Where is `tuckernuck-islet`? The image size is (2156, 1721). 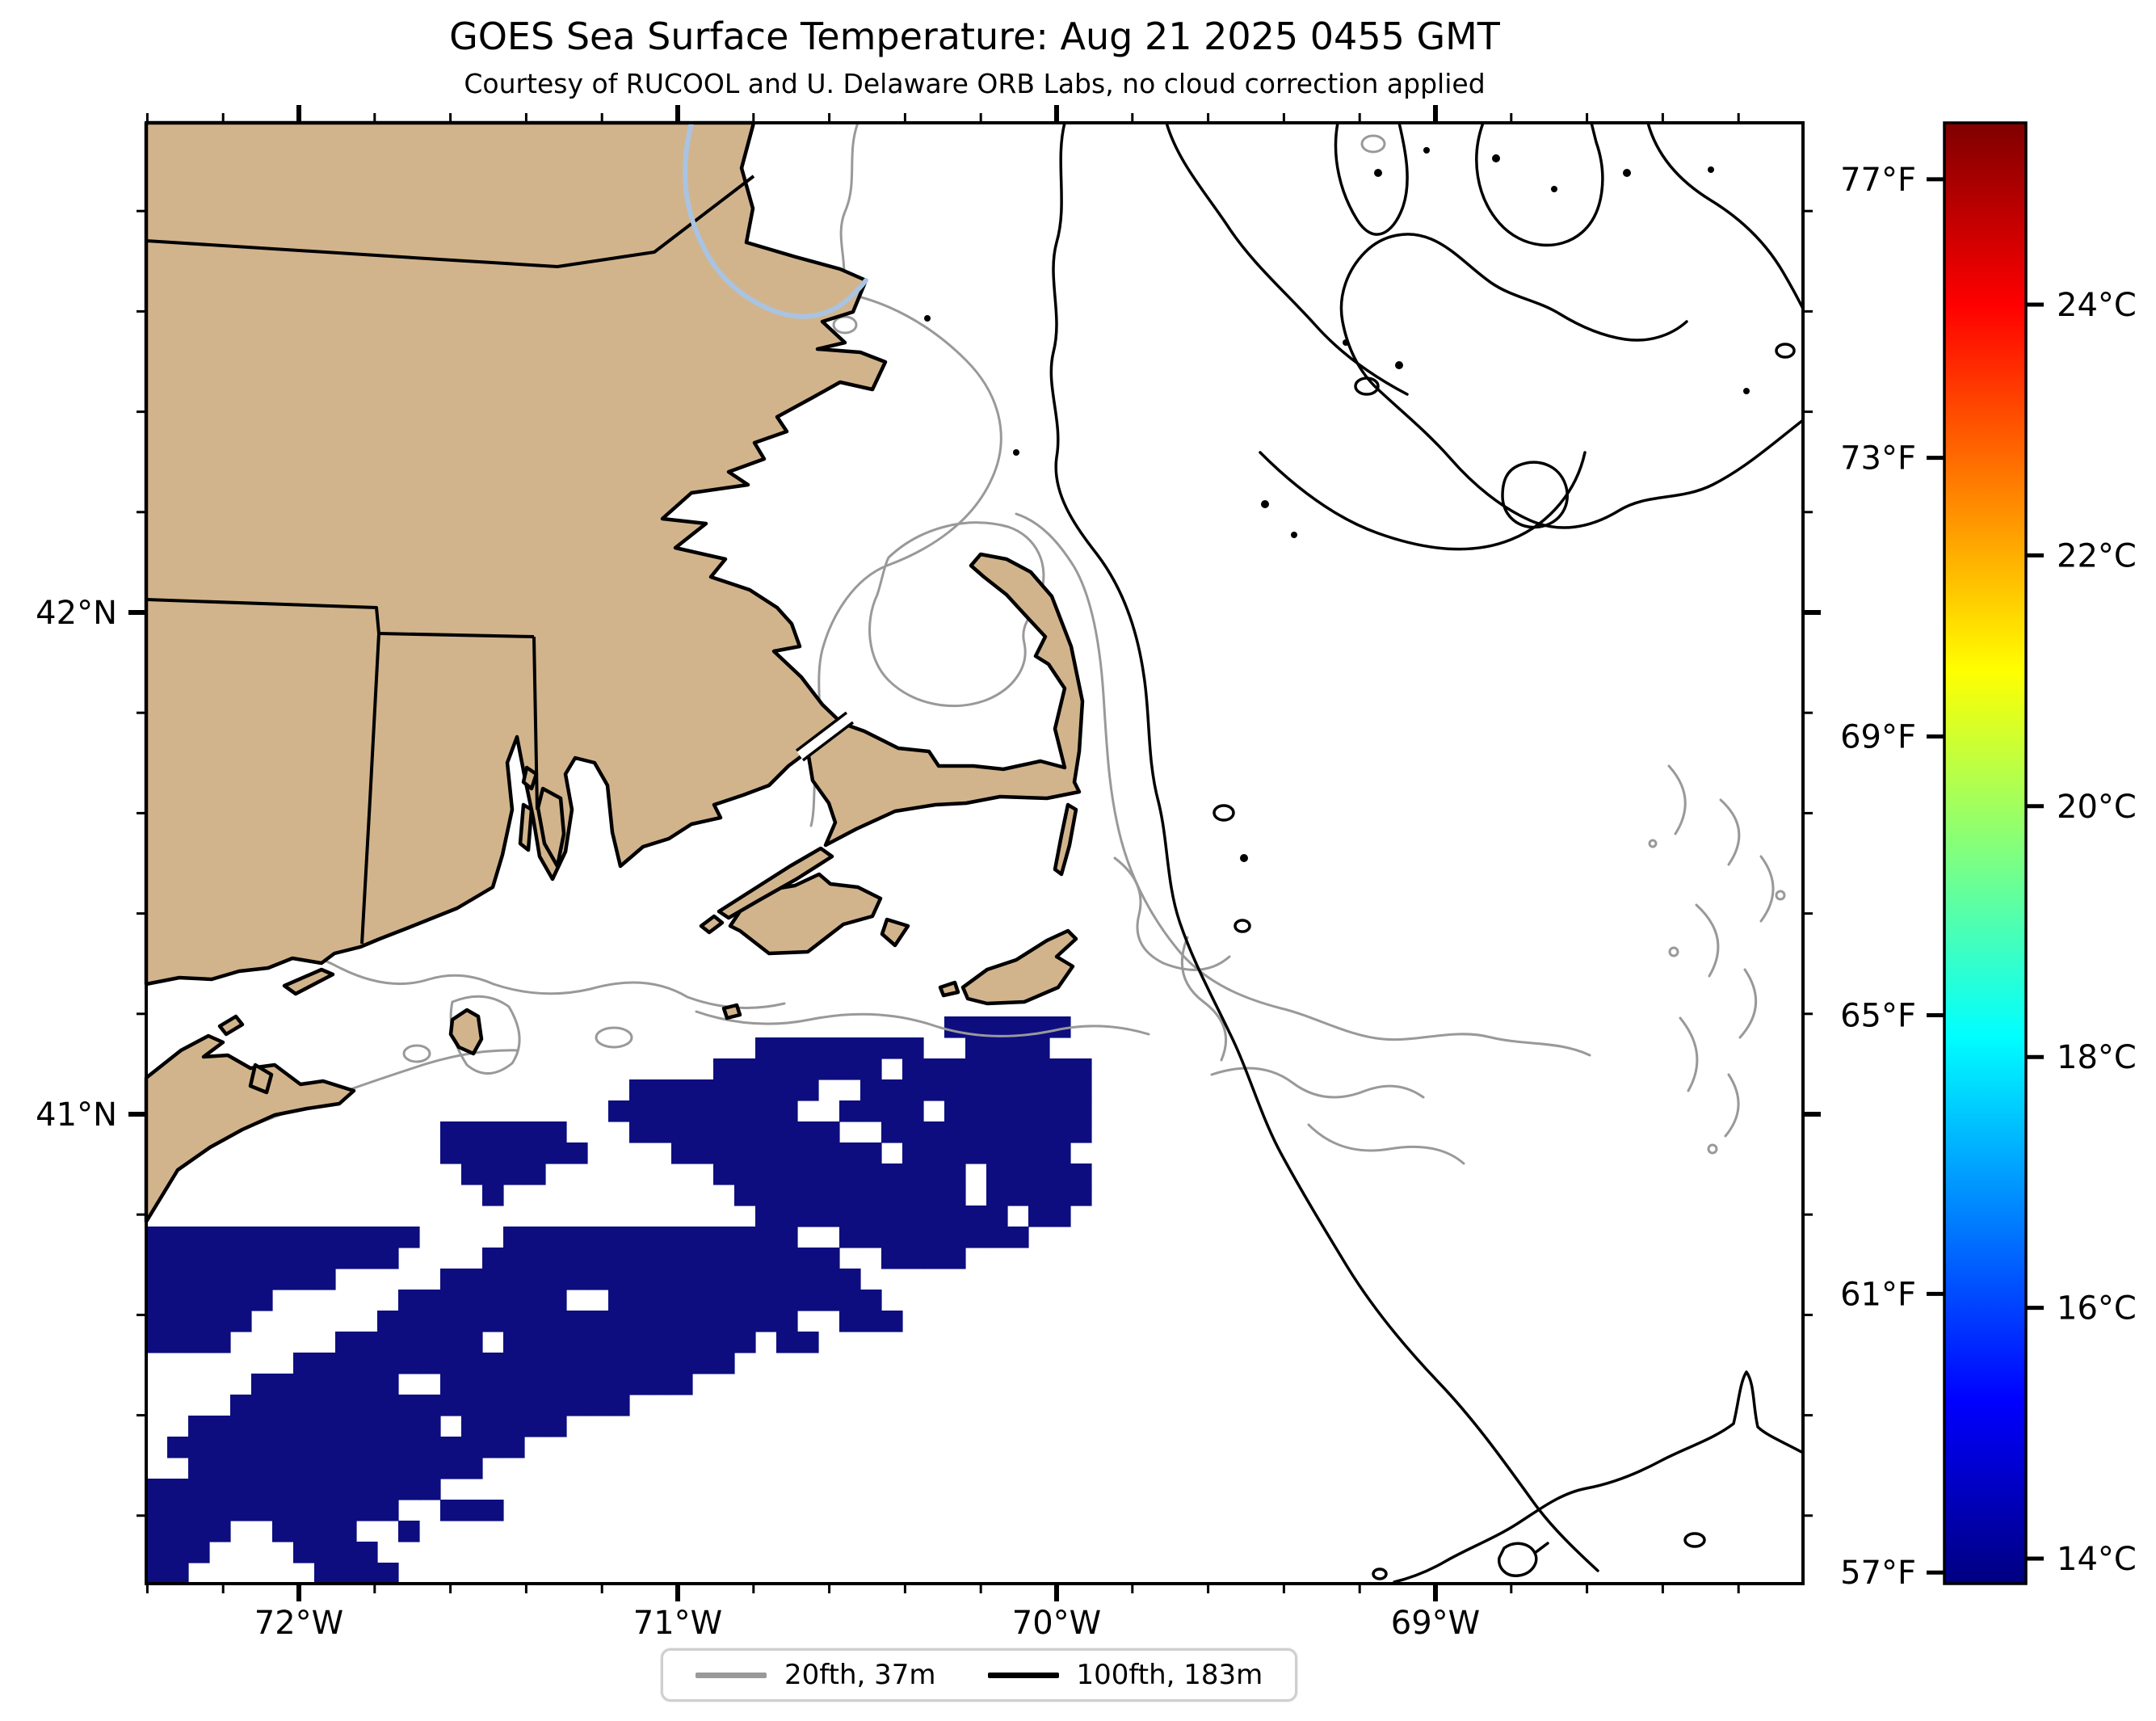 tuckernuck-islet is located at coordinates (949, 989).